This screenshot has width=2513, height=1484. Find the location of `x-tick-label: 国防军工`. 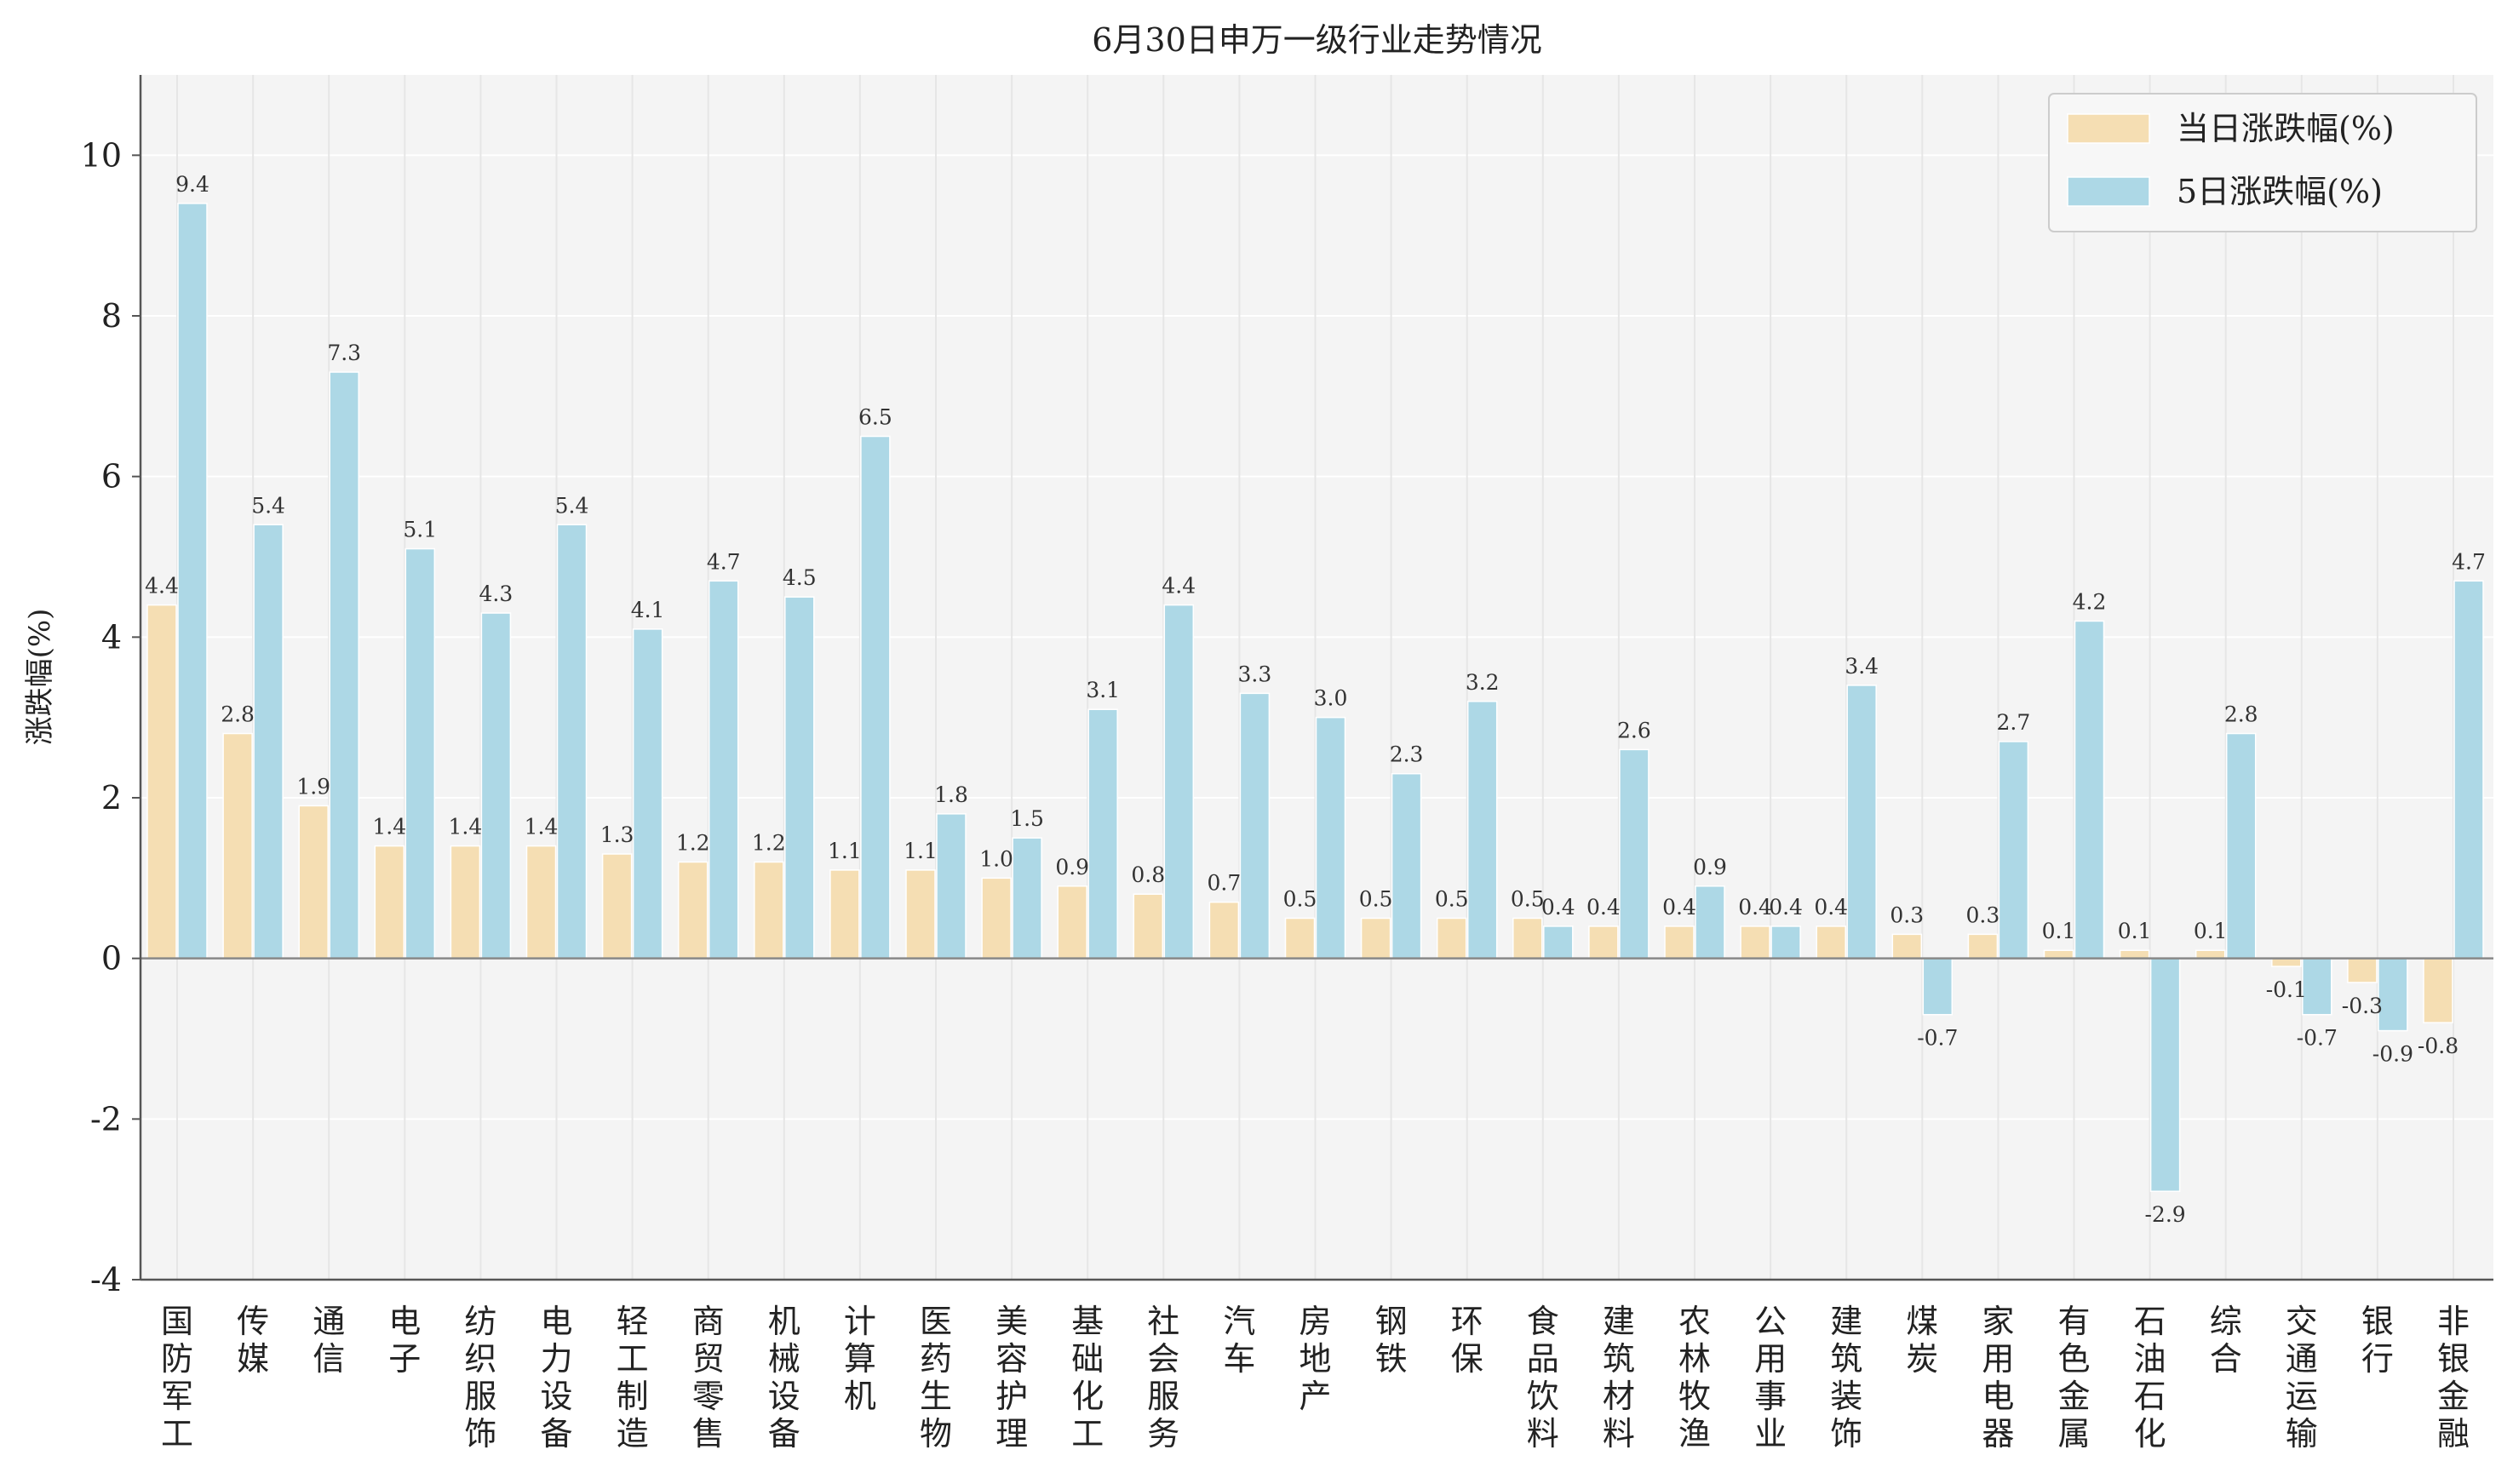

x-tick-label: 国防军工 is located at coordinates (177, 1377).